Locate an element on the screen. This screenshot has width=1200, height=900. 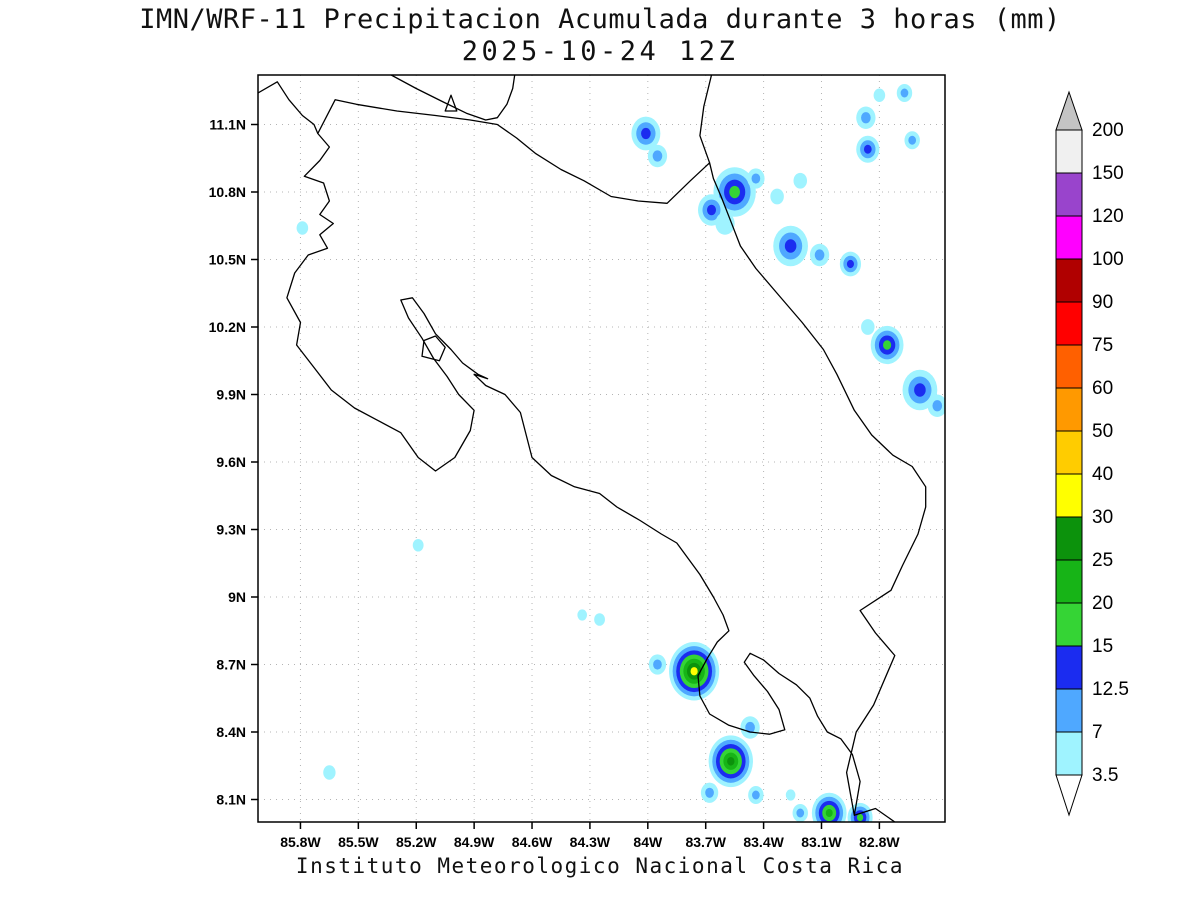
y-tick-label: 9N is located at coordinates (237, 597).